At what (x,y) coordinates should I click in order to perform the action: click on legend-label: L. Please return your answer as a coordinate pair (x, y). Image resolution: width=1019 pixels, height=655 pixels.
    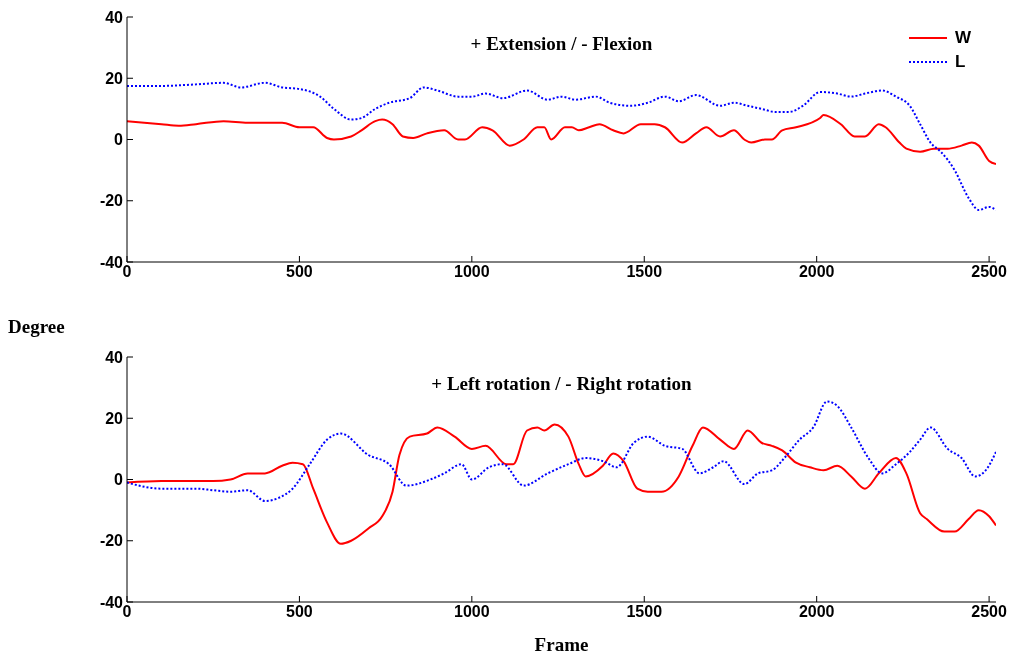
    Looking at the image, I should click on (960, 62).